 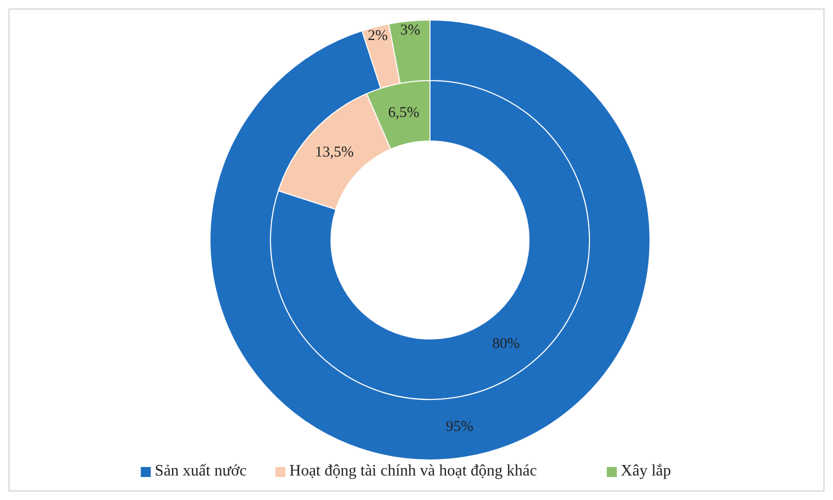 I want to click on legend-label: Sản xuất nước, so click(x=200, y=471).